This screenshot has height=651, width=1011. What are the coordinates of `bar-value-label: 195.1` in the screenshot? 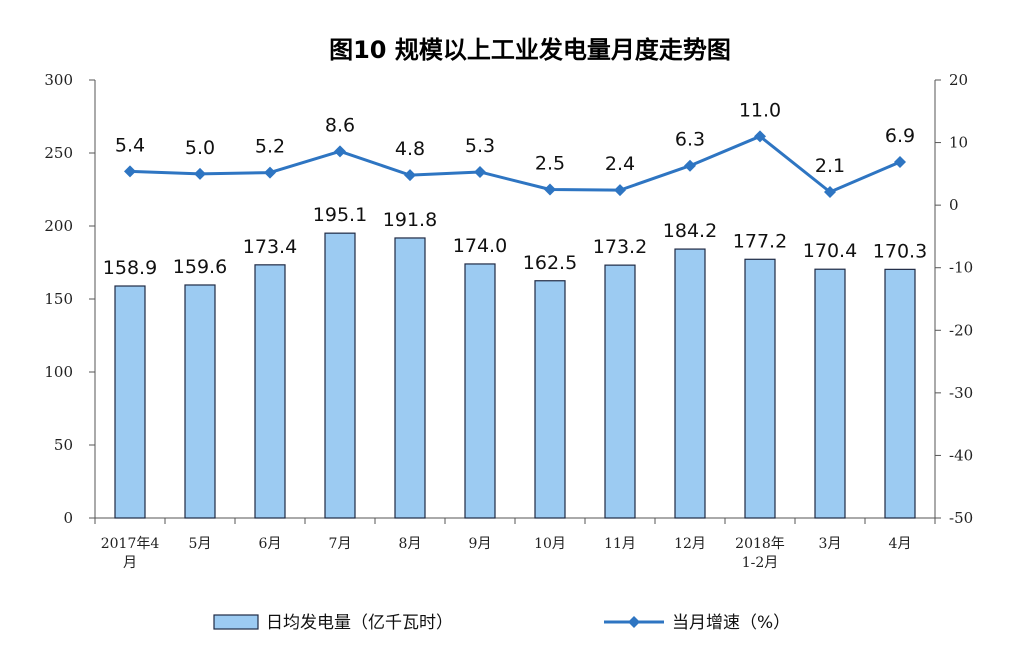 It's located at (340, 215).